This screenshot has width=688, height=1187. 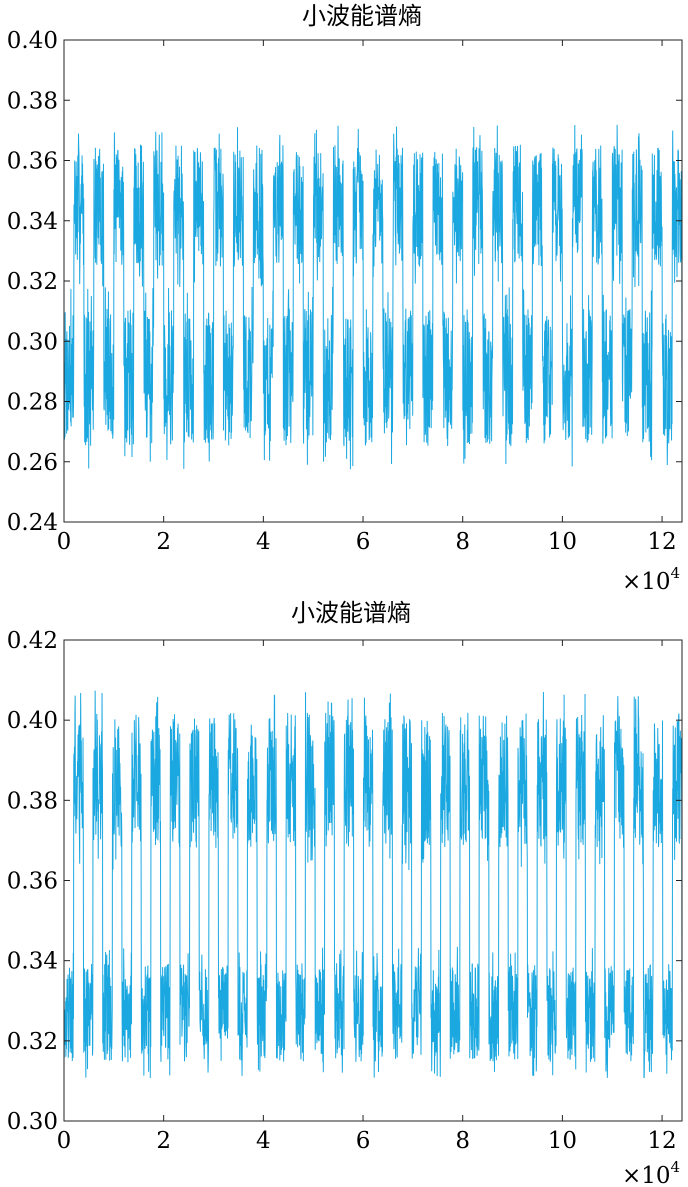 I want to click on chart-1-title: 小波能谱熵, so click(x=362, y=16).